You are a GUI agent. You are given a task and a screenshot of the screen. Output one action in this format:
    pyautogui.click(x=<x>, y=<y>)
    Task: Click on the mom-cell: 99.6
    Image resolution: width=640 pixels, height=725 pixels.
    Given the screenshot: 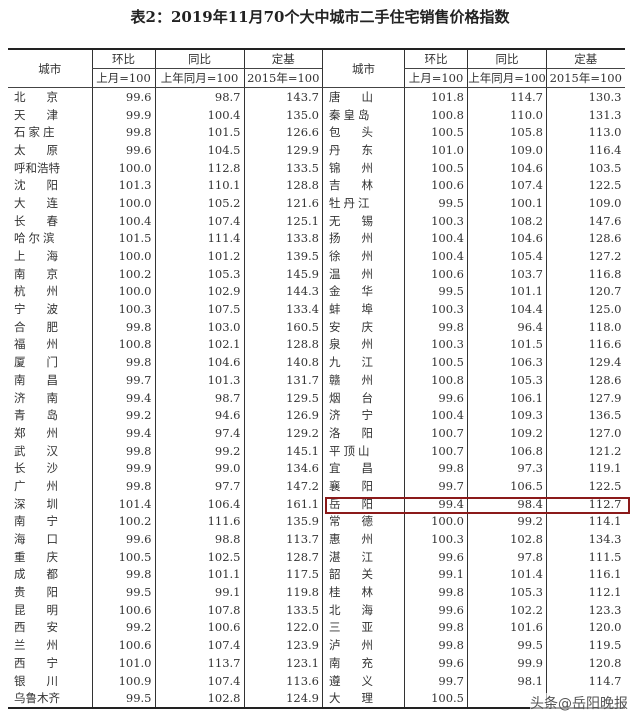 What is the action you would take?
    pyautogui.click(x=123, y=150)
    